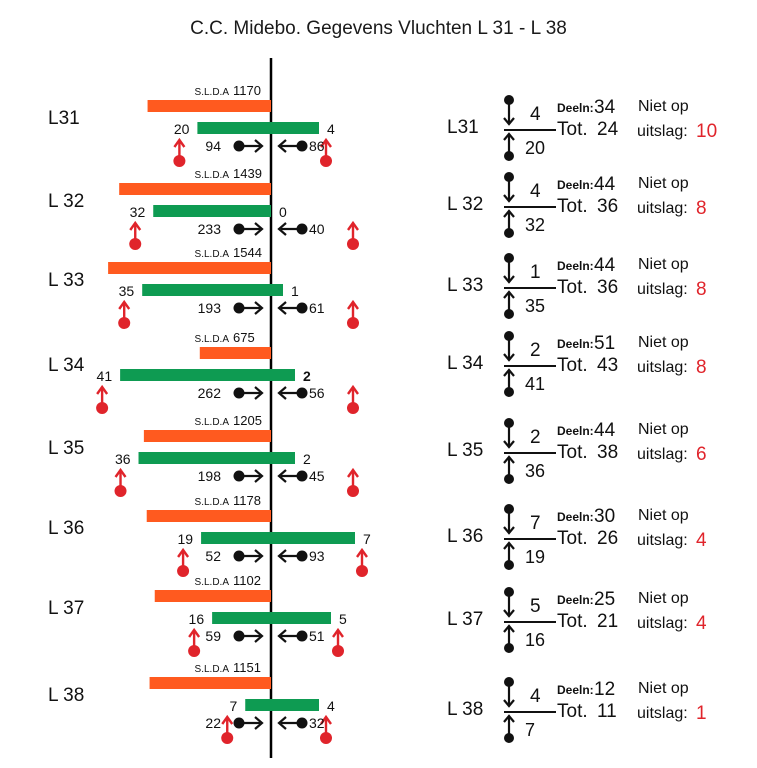 The image size is (757, 768). What do you see at coordinates (138, 212) in the screenshot?
I see `green-left-value: 32` at bounding box center [138, 212].